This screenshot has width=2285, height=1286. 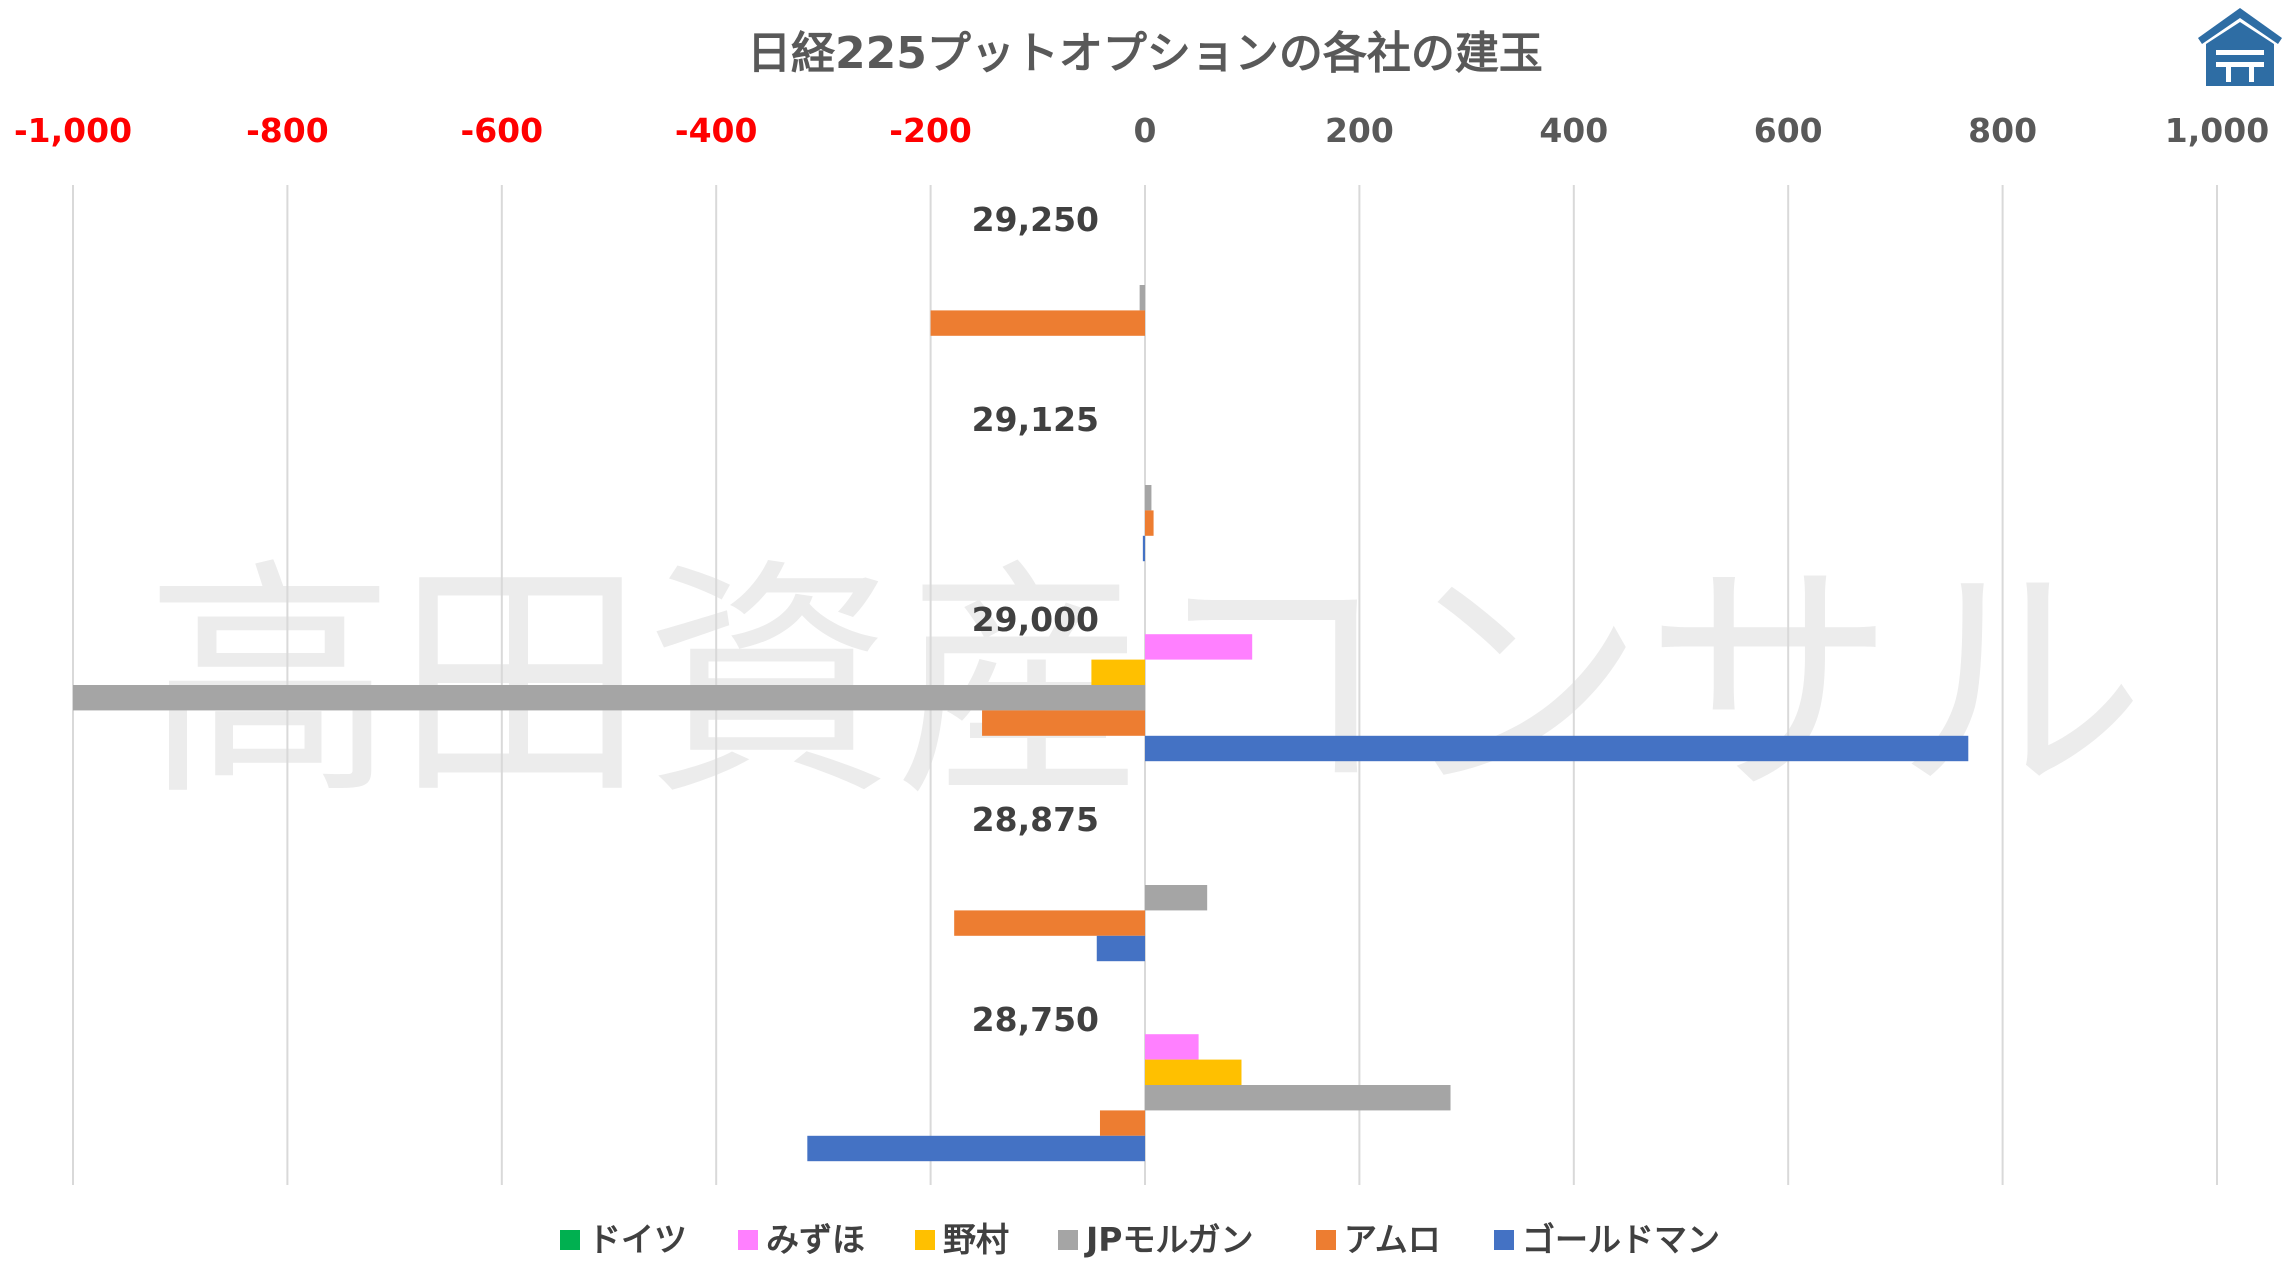 What do you see at coordinates (930, 130) in the screenshot?
I see `x-tick-label: -200` at bounding box center [930, 130].